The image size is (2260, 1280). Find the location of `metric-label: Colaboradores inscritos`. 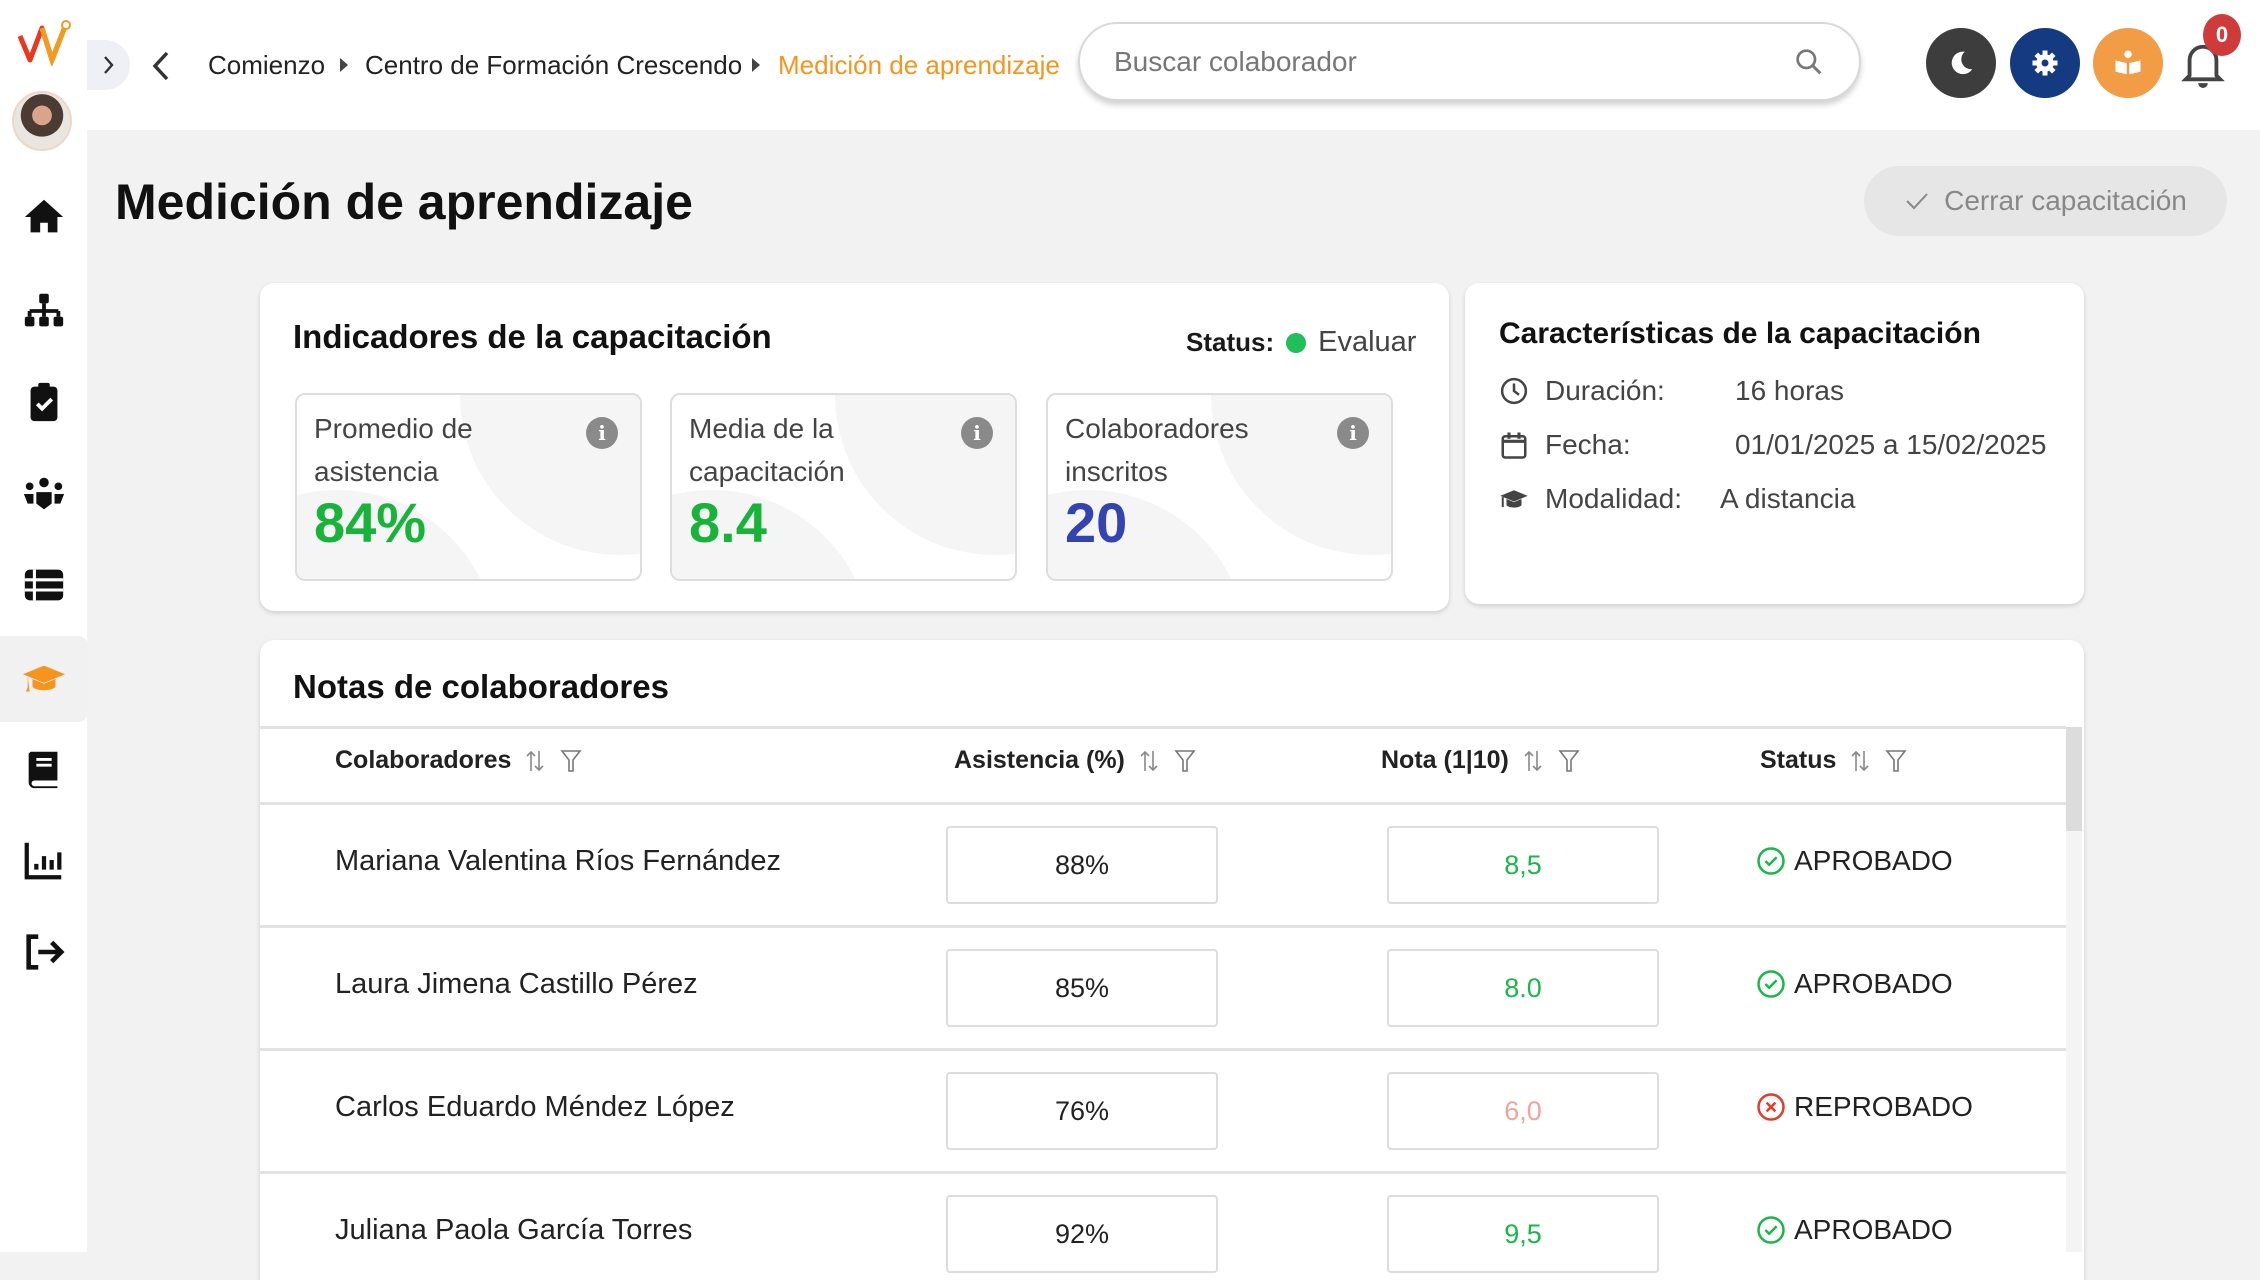

metric-label: Colaboradores inscritos is located at coordinates (1157, 450).